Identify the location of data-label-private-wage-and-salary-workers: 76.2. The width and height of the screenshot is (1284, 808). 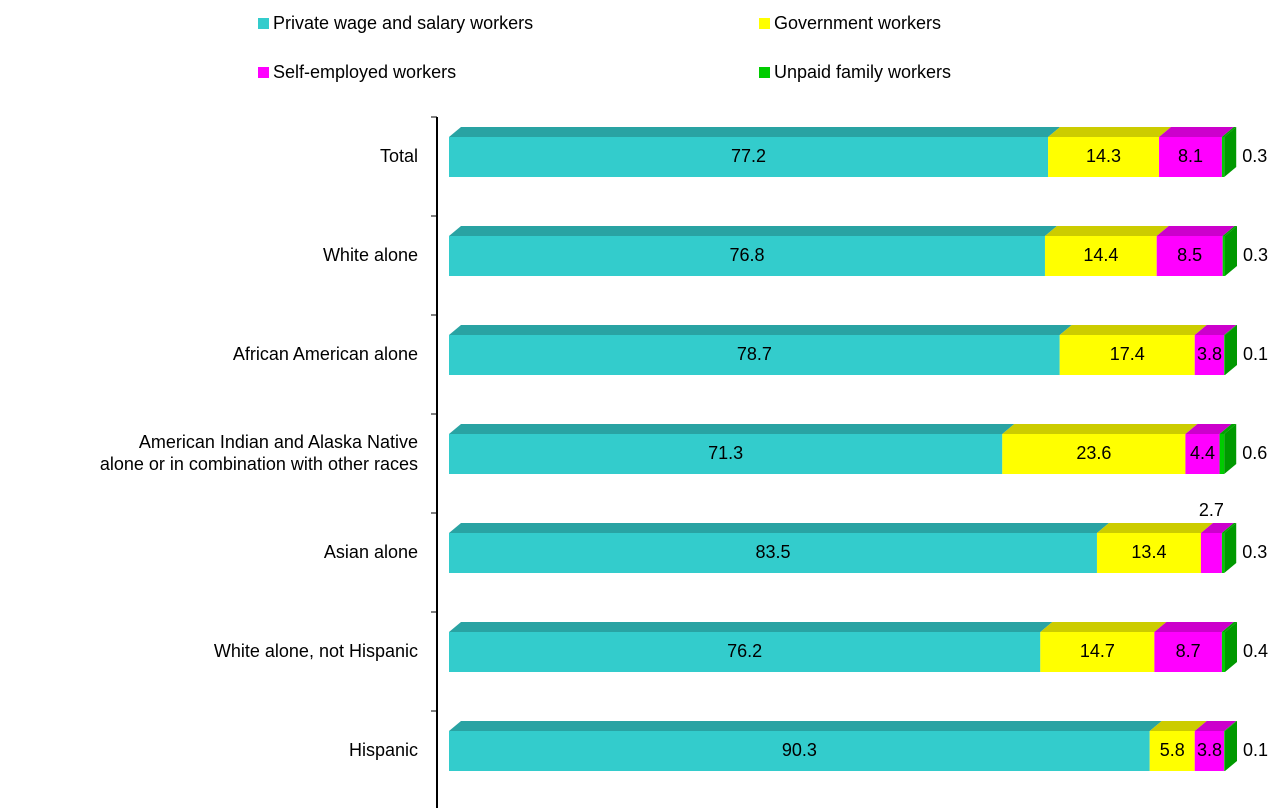
(744, 651).